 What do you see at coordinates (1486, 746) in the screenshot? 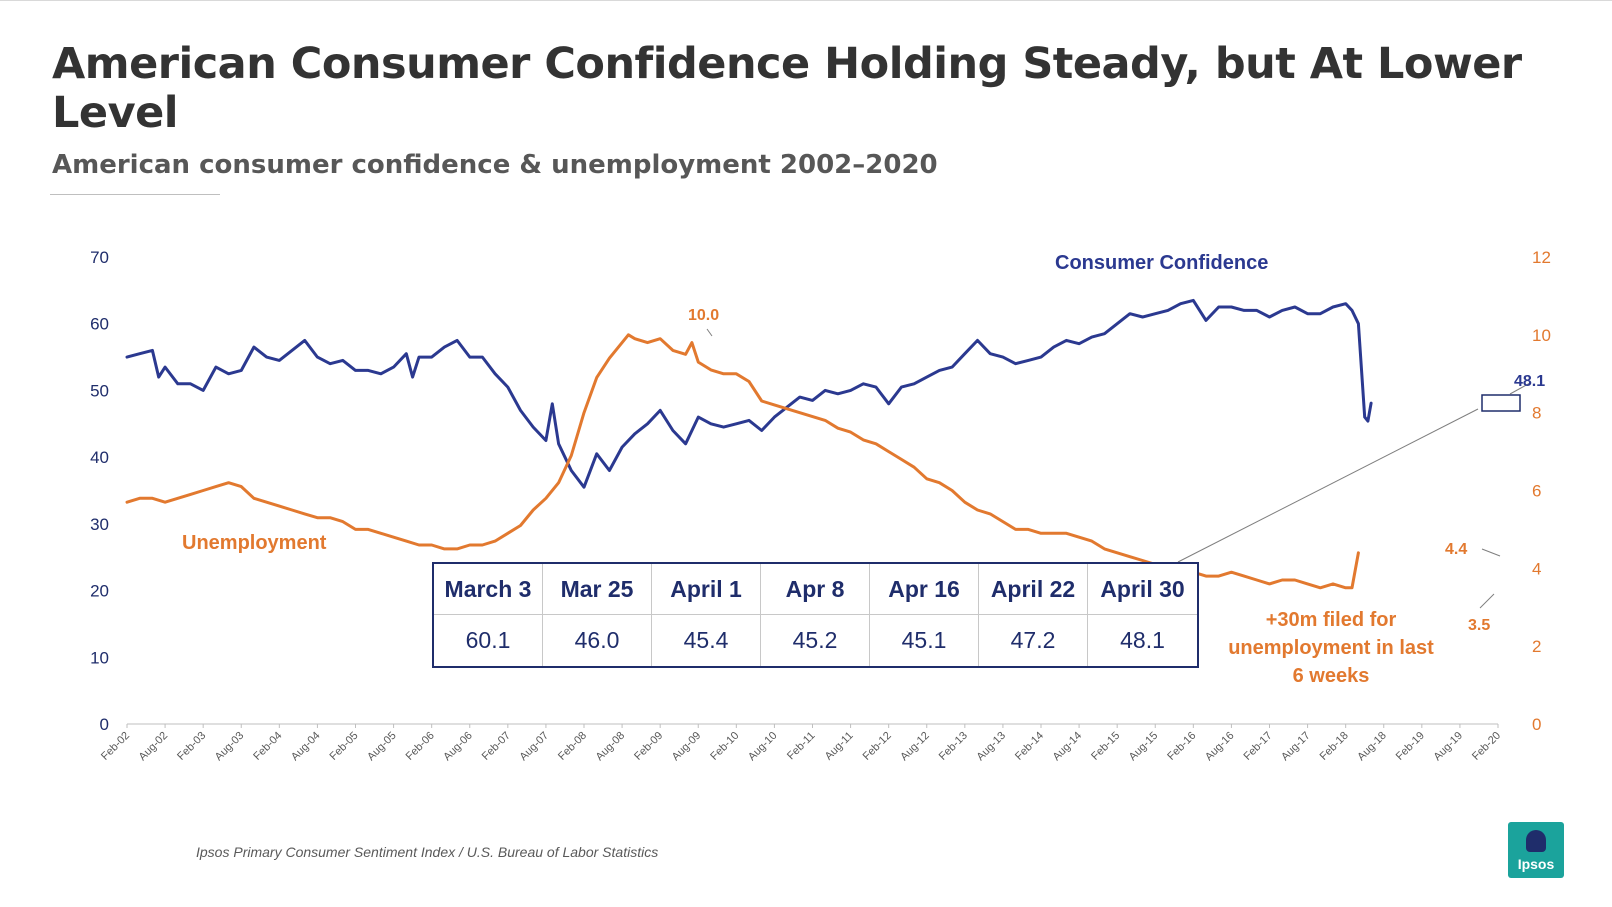
I see `x-tick-label: Feb-20` at bounding box center [1486, 746].